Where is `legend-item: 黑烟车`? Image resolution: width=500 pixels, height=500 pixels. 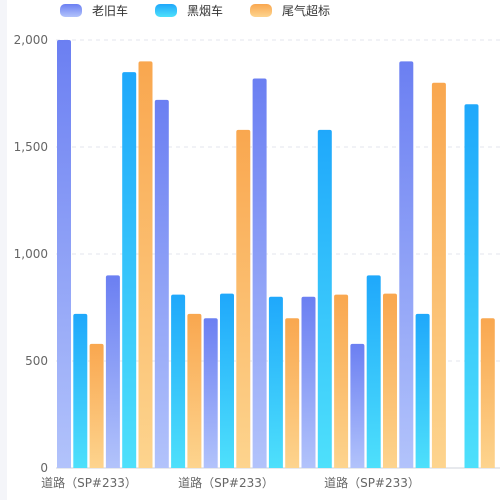
legend-item: 黑烟车 is located at coordinates (189, 10).